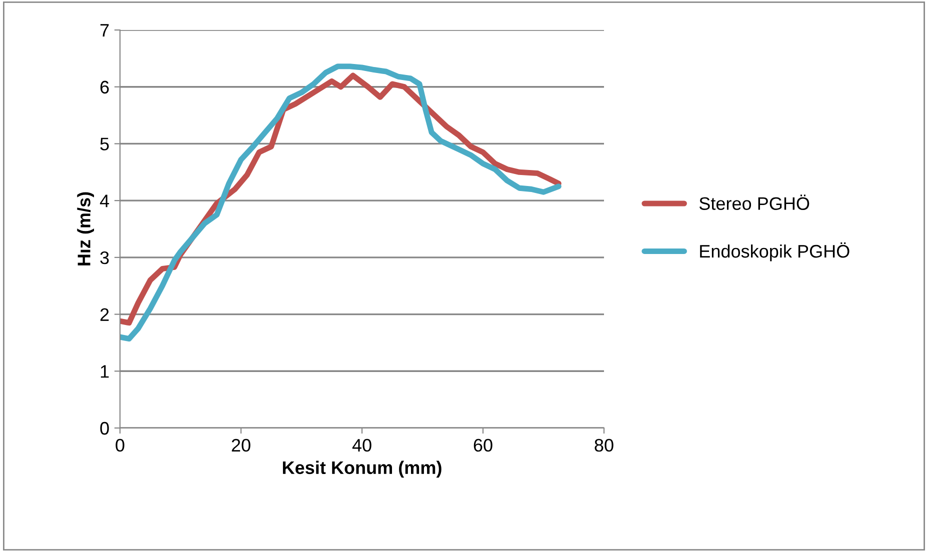 The height and width of the screenshot is (552, 928). I want to click on y-tick-label: 3, so click(104, 257).